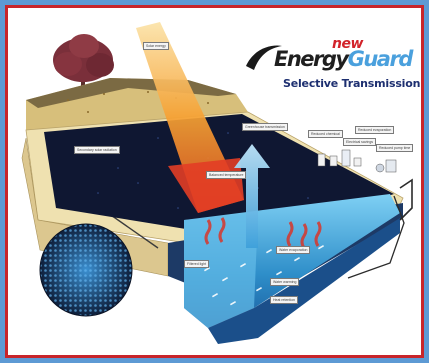 The height and width of the screenshot is (363, 429). I want to click on pool-equipment, so click(365, 214).